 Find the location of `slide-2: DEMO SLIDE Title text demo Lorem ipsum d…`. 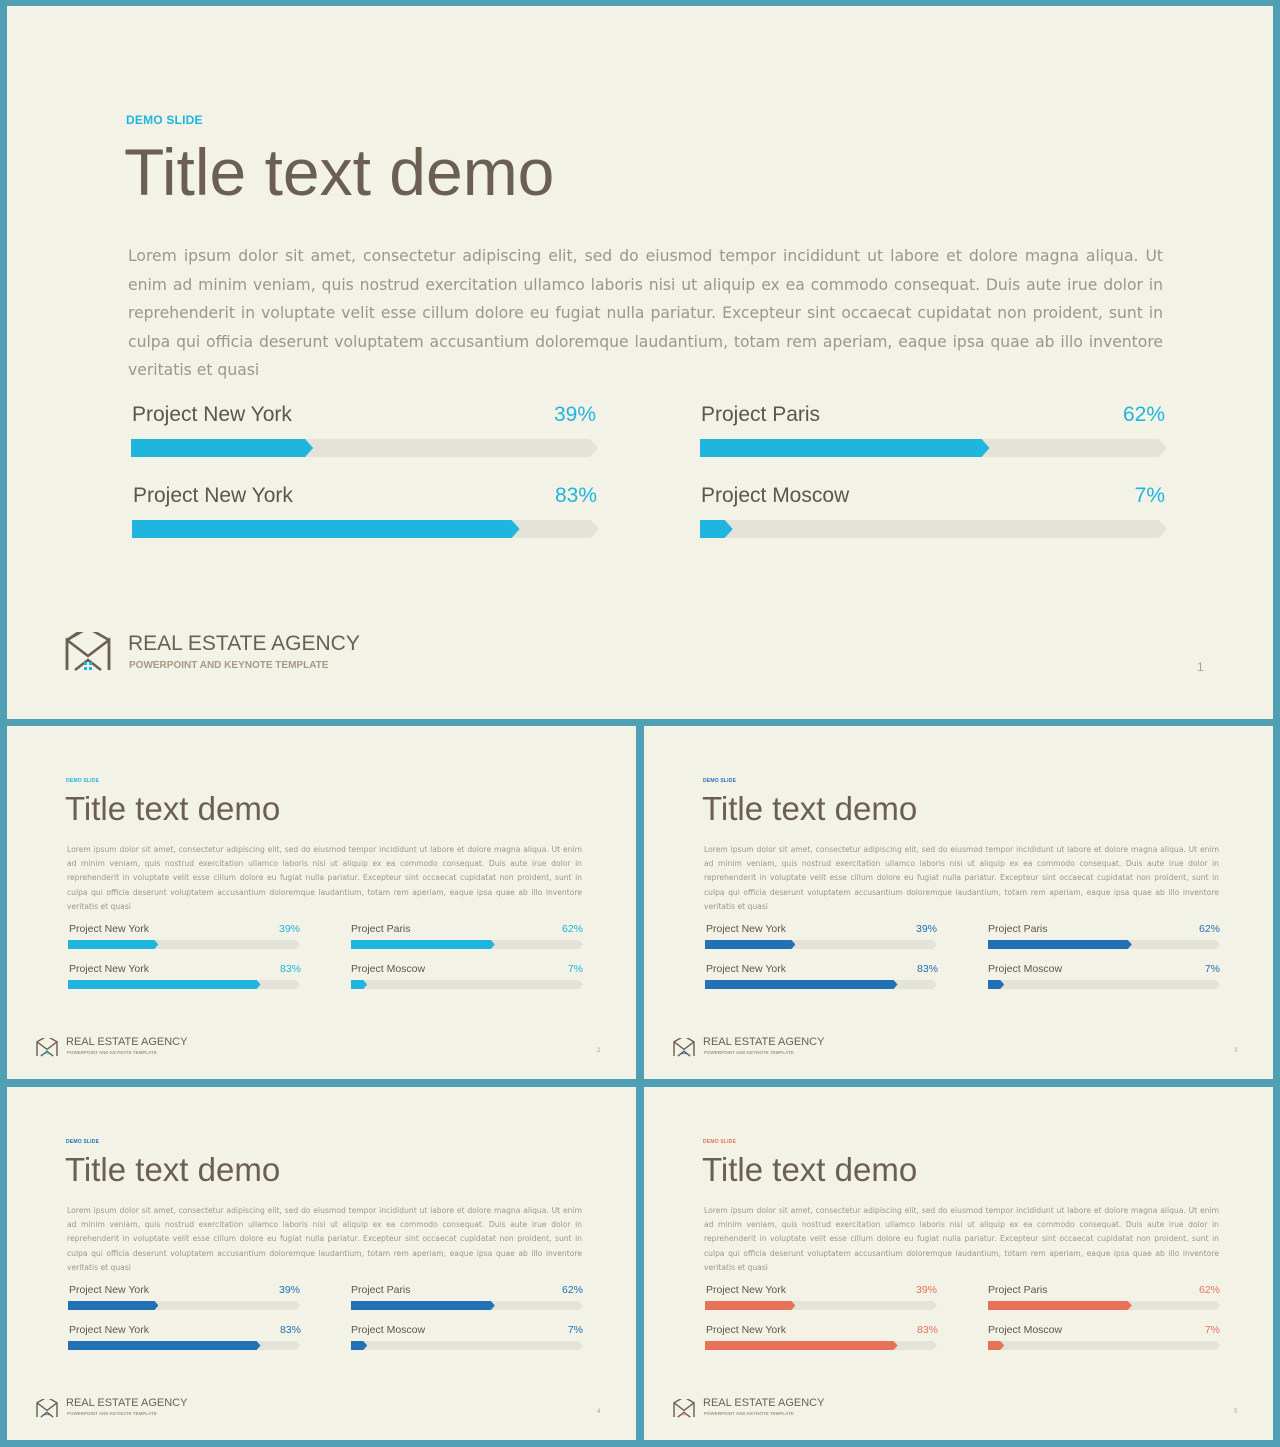

slide-2: DEMO SLIDE Title text demo Lorem ipsum d… is located at coordinates (321, 902).